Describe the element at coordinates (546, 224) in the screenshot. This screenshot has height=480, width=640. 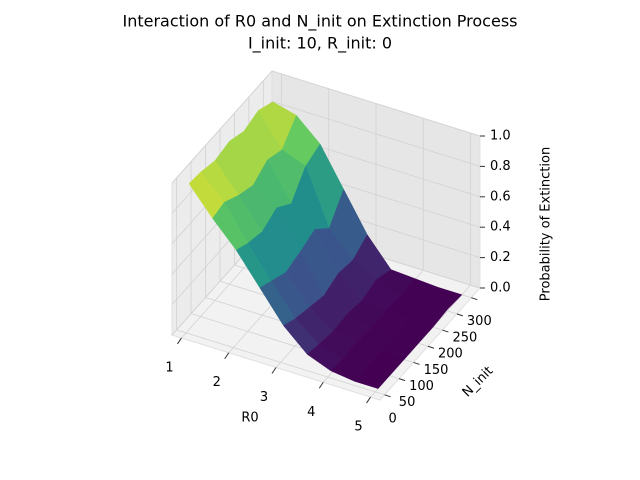
I see `z-axis-label: Probability of Extinction` at that location.